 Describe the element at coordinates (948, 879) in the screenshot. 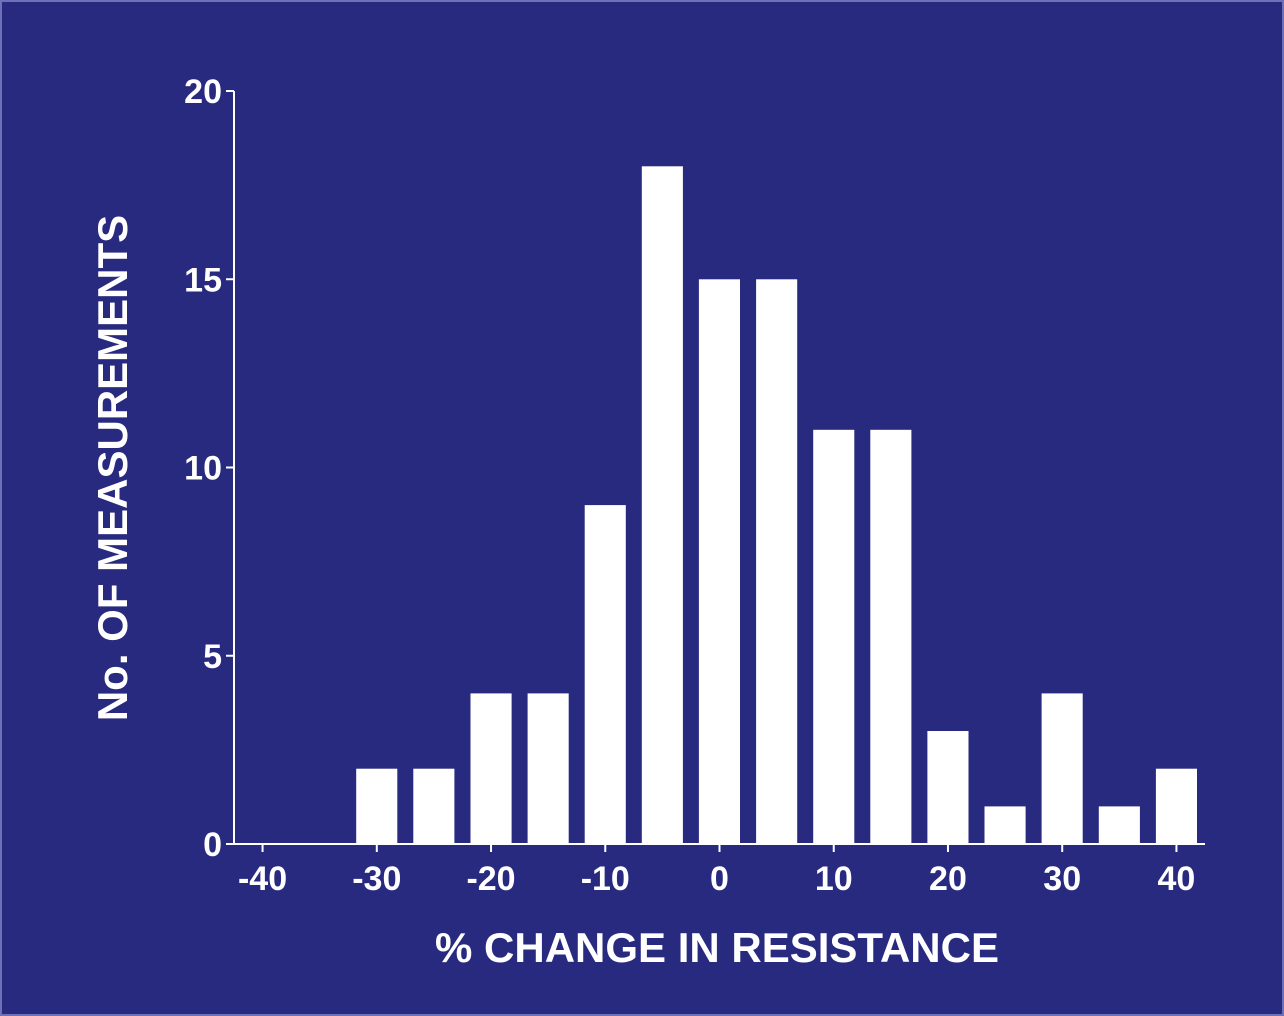

I see `x-tick-label: 20` at that location.